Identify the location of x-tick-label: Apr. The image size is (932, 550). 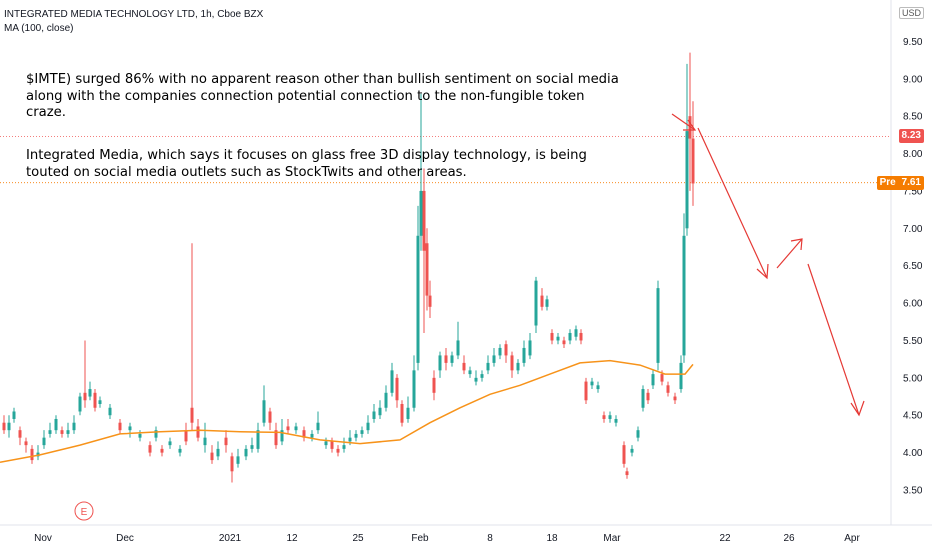
(852, 538).